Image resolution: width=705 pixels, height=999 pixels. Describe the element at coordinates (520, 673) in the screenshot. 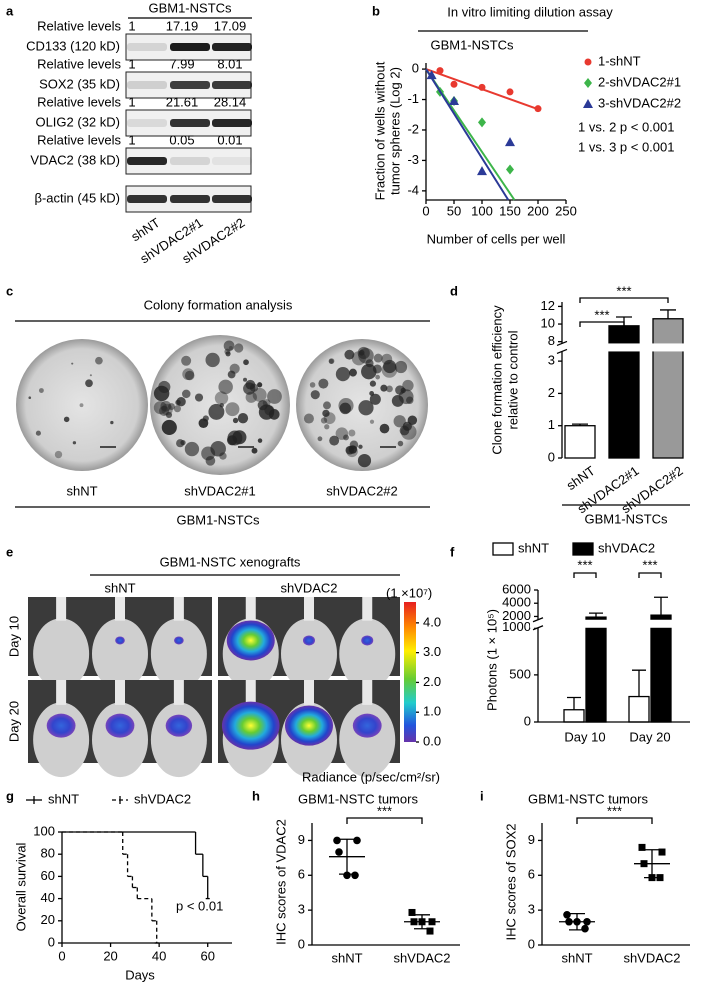

I see `y-tick-label: 500` at that location.